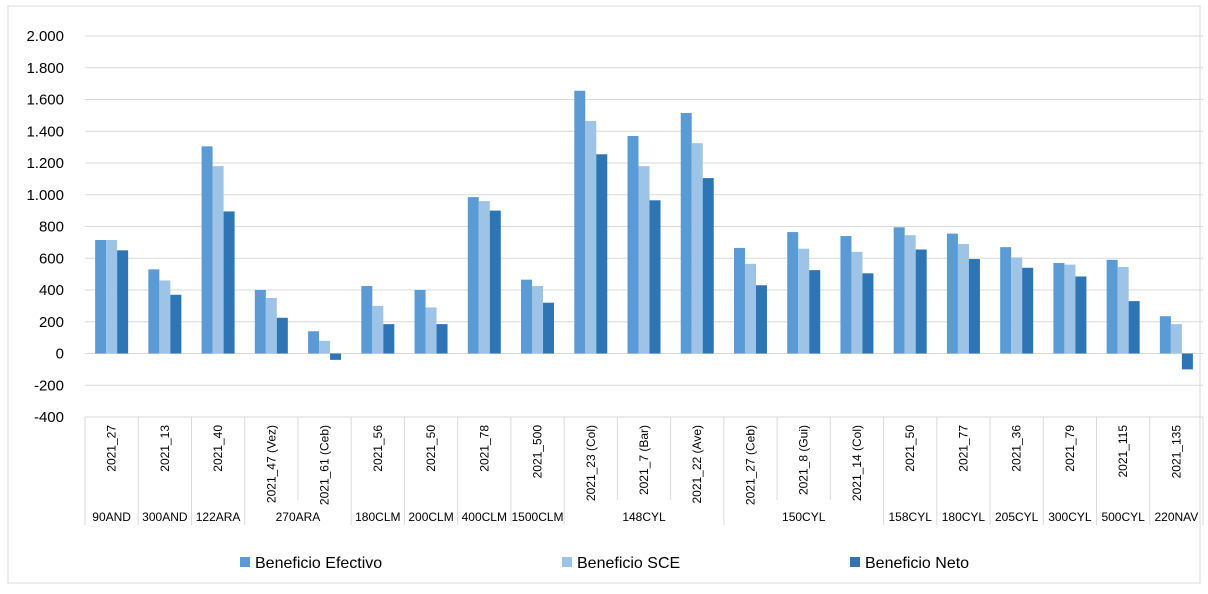 This screenshot has height=594, width=1208. What do you see at coordinates (325, 465) in the screenshot?
I see `category-label: 2021_61 (Ceb)` at bounding box center [325, 465].